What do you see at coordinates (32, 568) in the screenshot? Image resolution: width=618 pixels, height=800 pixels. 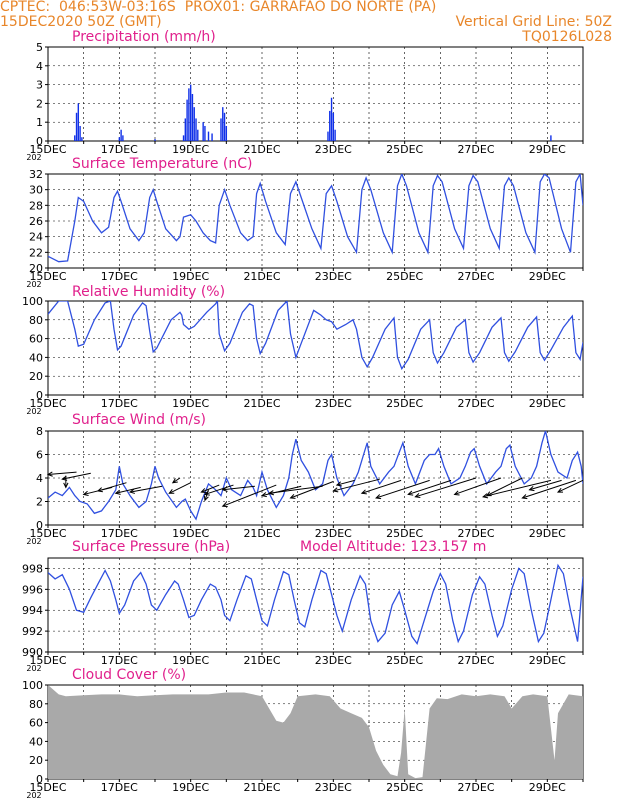 I see `y-tick-label: 998` at bounding box center [32, 568].